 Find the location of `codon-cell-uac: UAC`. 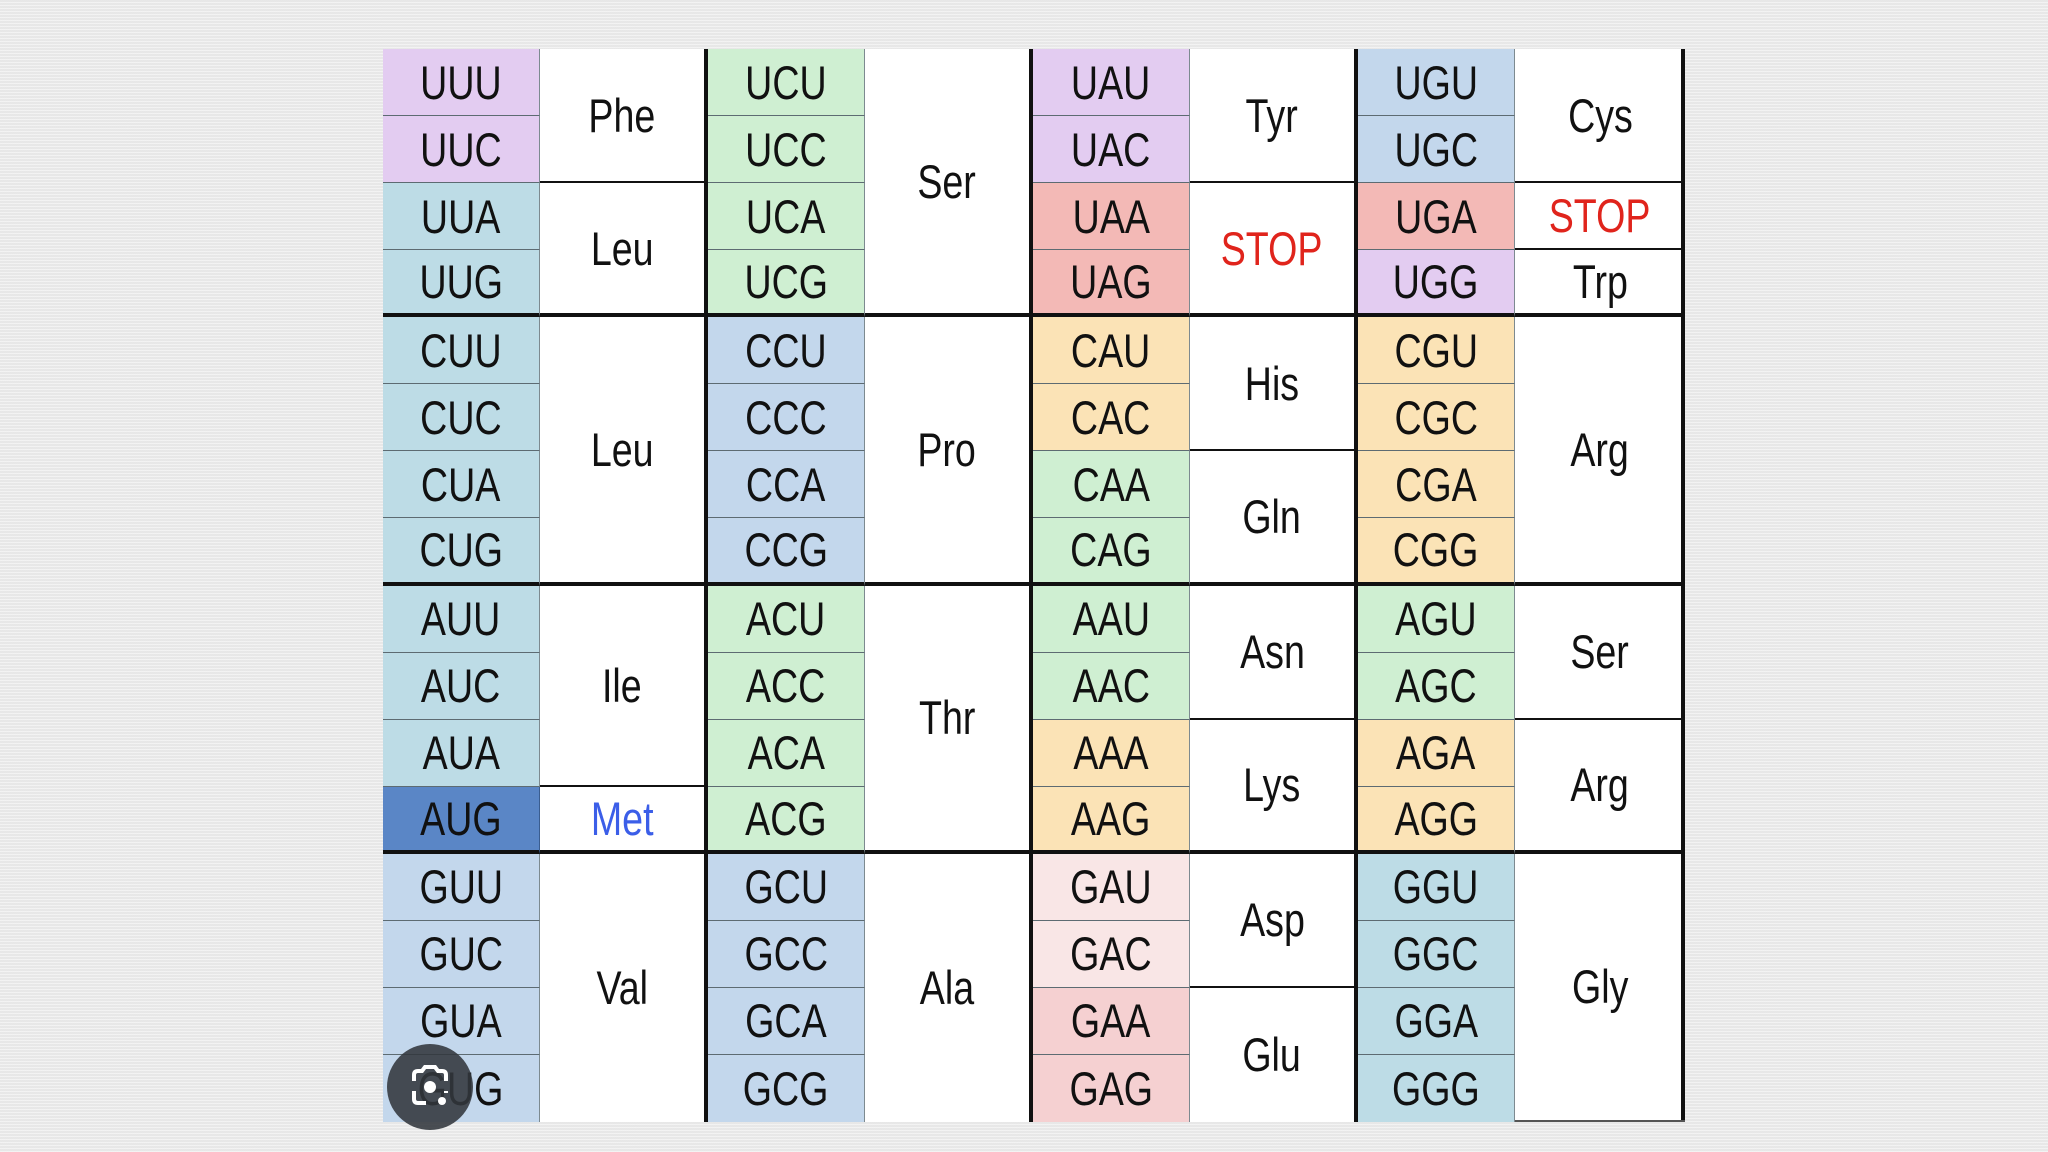

codon-cell-uac: UAC is located at coordinates (1111, 150).